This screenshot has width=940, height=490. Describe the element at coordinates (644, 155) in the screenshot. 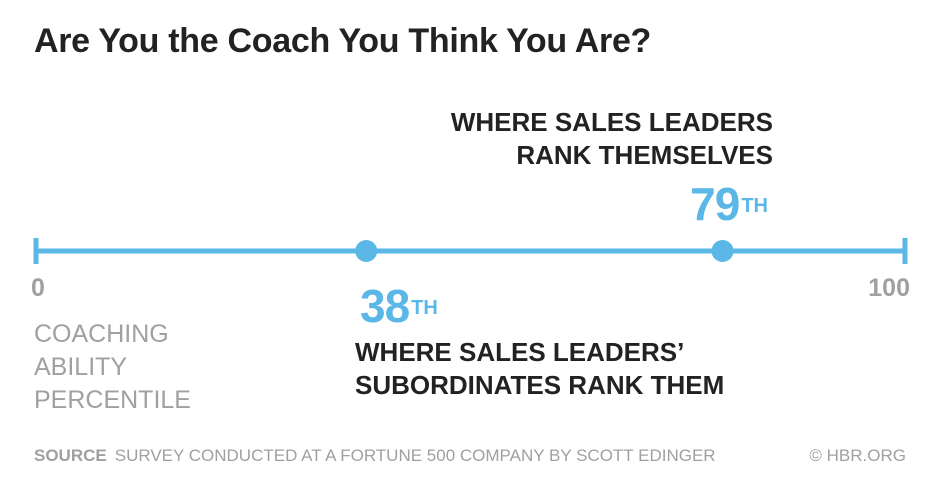

I see `annotation-self-line-2: RANK THEMSELVES` at that location.